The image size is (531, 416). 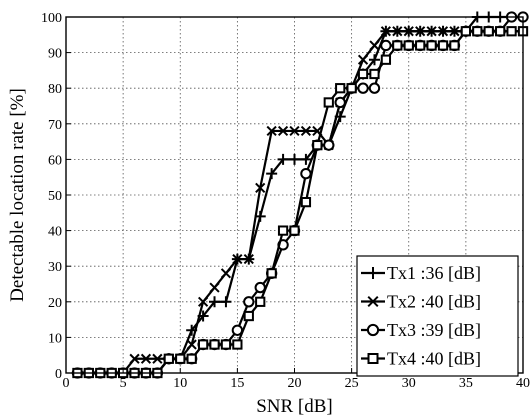 What do you see at coordinates (466, 383) in the screenshot?
I see `x-tick-label: 35` at bounding box center [466, 383].